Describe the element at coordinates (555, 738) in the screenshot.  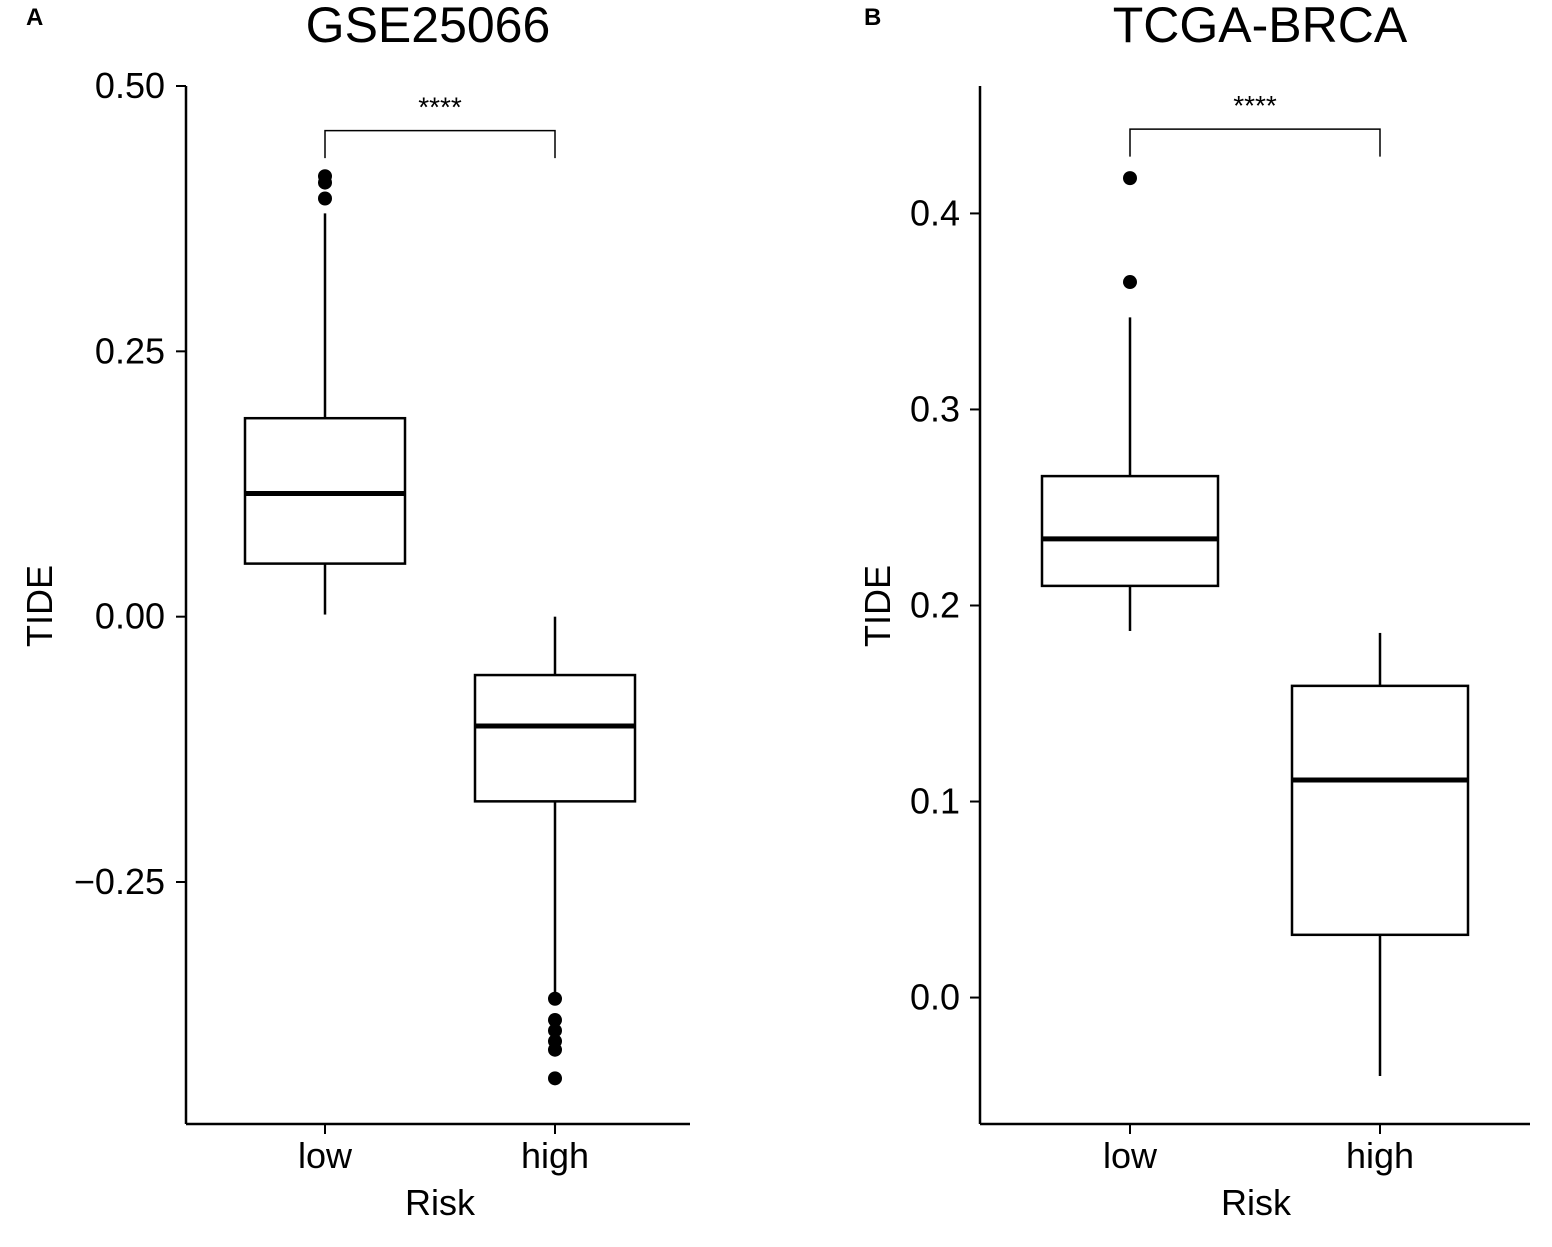
I see `panel-a-box-high-iqr` at that location.